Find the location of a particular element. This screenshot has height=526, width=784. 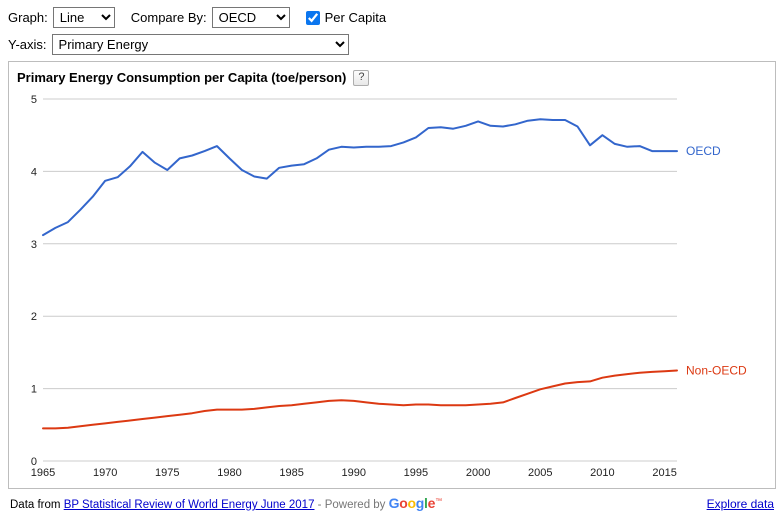

help-button: ? is located at coordinates (361, 77).